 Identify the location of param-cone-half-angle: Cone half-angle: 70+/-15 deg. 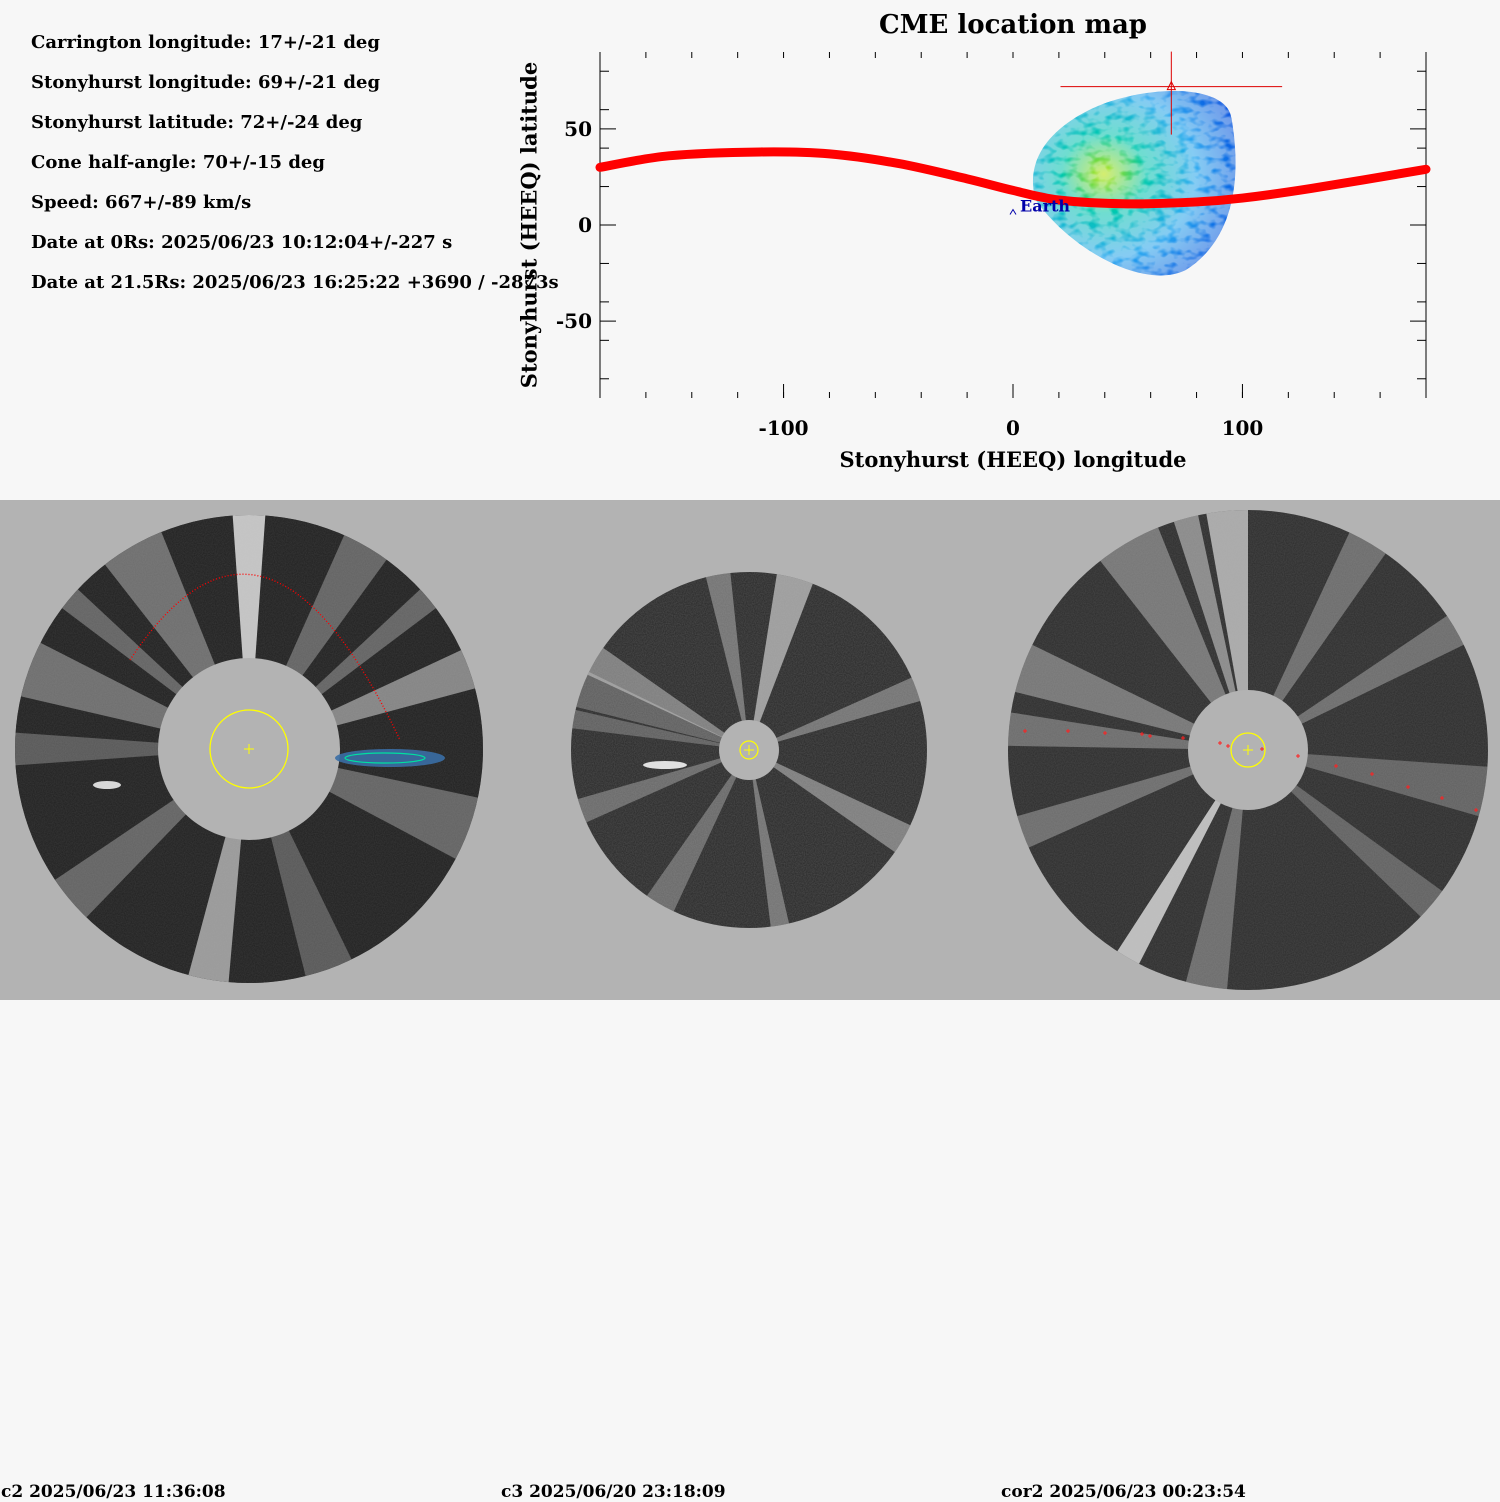
(178, 162).